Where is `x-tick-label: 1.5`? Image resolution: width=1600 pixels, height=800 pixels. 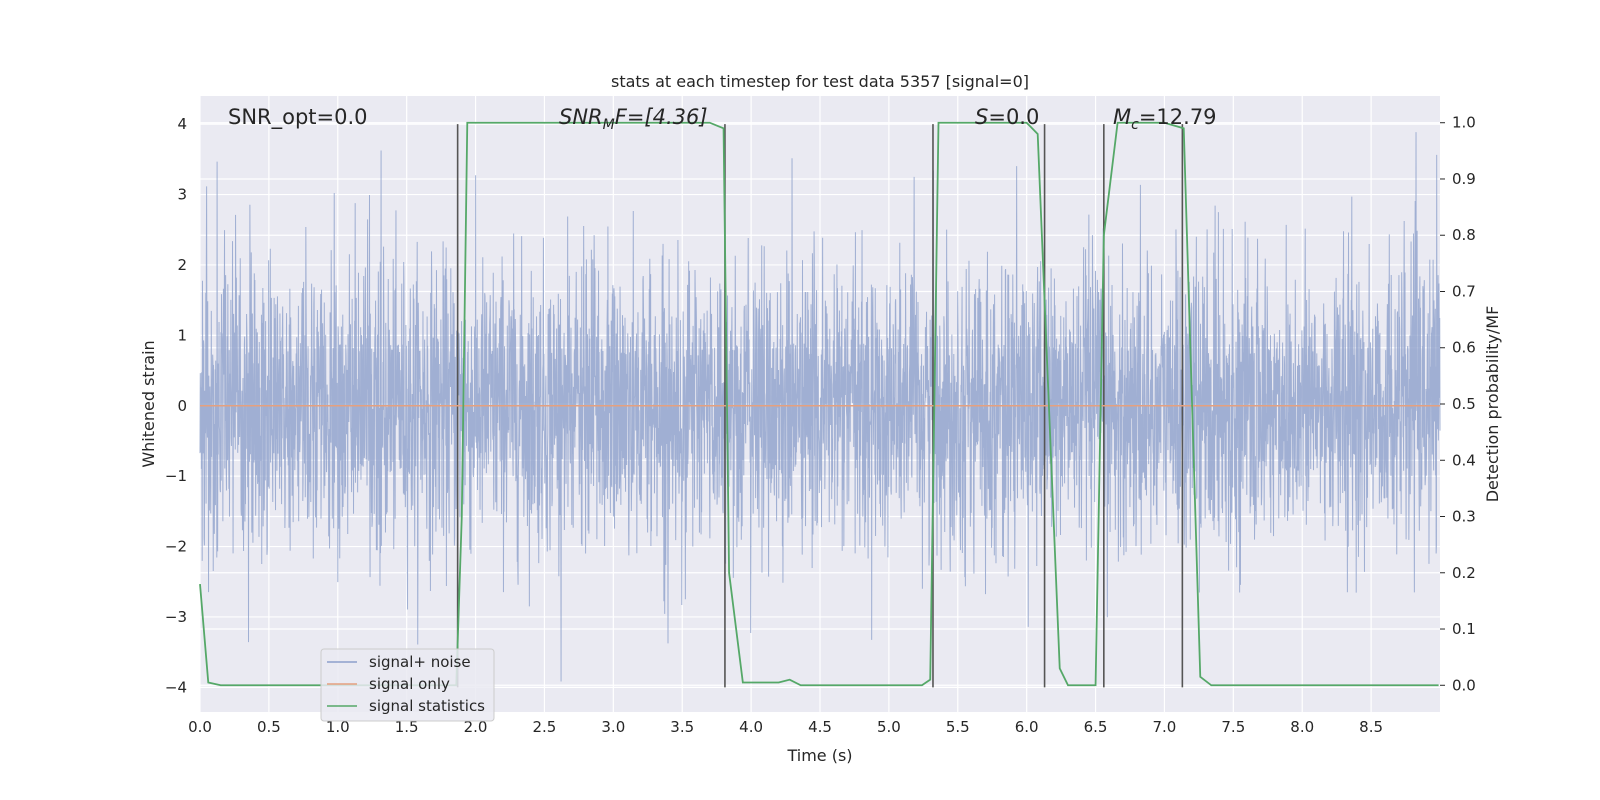
x-tick-label: 1.5 is located at coordinates (407, 727).